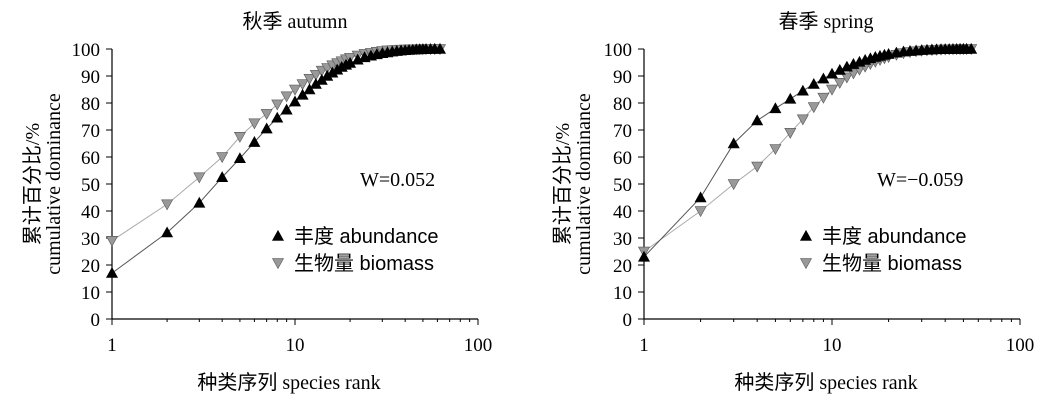 The height and width of the screenshot is (394, 1044). What do you see at coordinates (295, 21) in the screenshot?
I see `chart-title: 秋季 autumn` at bounding box center [295, 21].